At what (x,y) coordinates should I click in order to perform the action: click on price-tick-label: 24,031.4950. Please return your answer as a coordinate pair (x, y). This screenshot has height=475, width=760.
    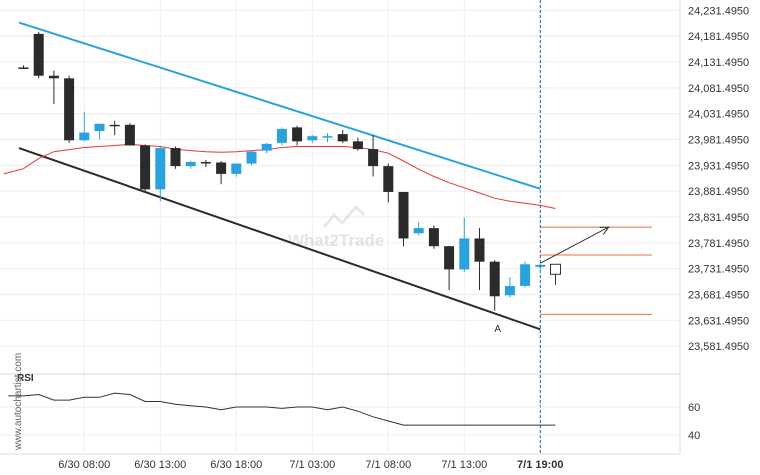
    Looking at the image, I should click on (718, 115).